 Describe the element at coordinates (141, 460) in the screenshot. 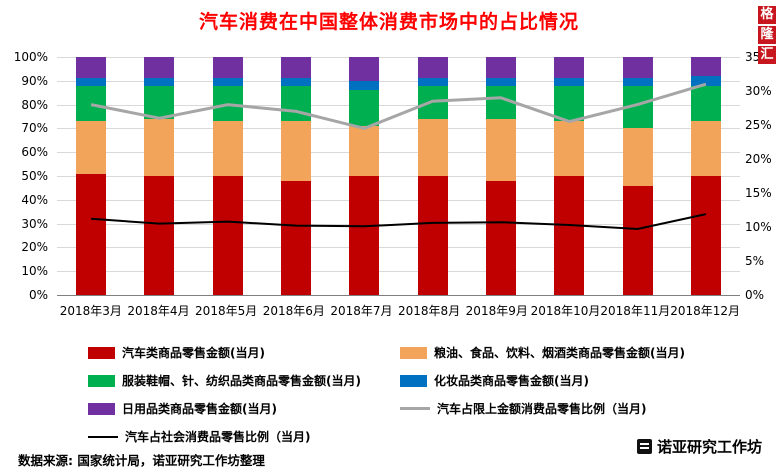

I see `source-note: 数据来源: 国家统计局，诺亚研究工作坊整理` at that location.